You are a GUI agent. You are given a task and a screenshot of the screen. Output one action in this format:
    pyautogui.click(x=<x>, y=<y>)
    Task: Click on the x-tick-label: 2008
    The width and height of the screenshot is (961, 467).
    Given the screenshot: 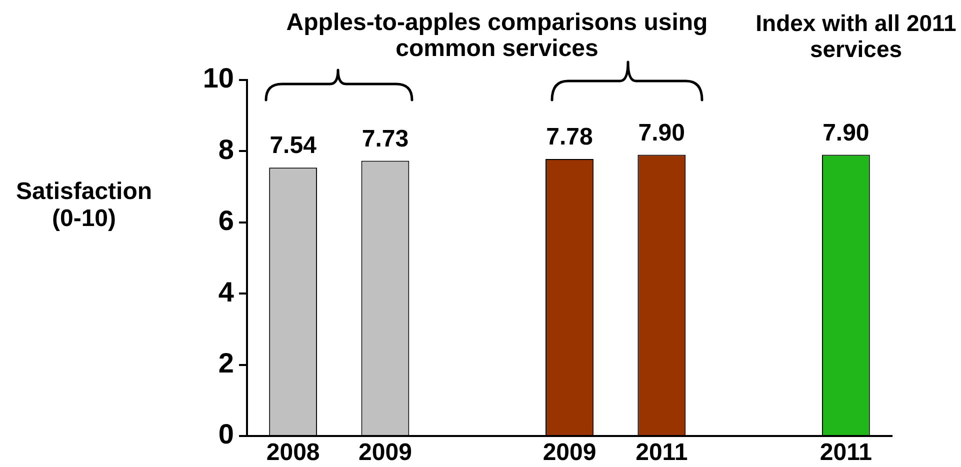 What is the action you would take?
    pyautogui.click(x=293, y=452)
    